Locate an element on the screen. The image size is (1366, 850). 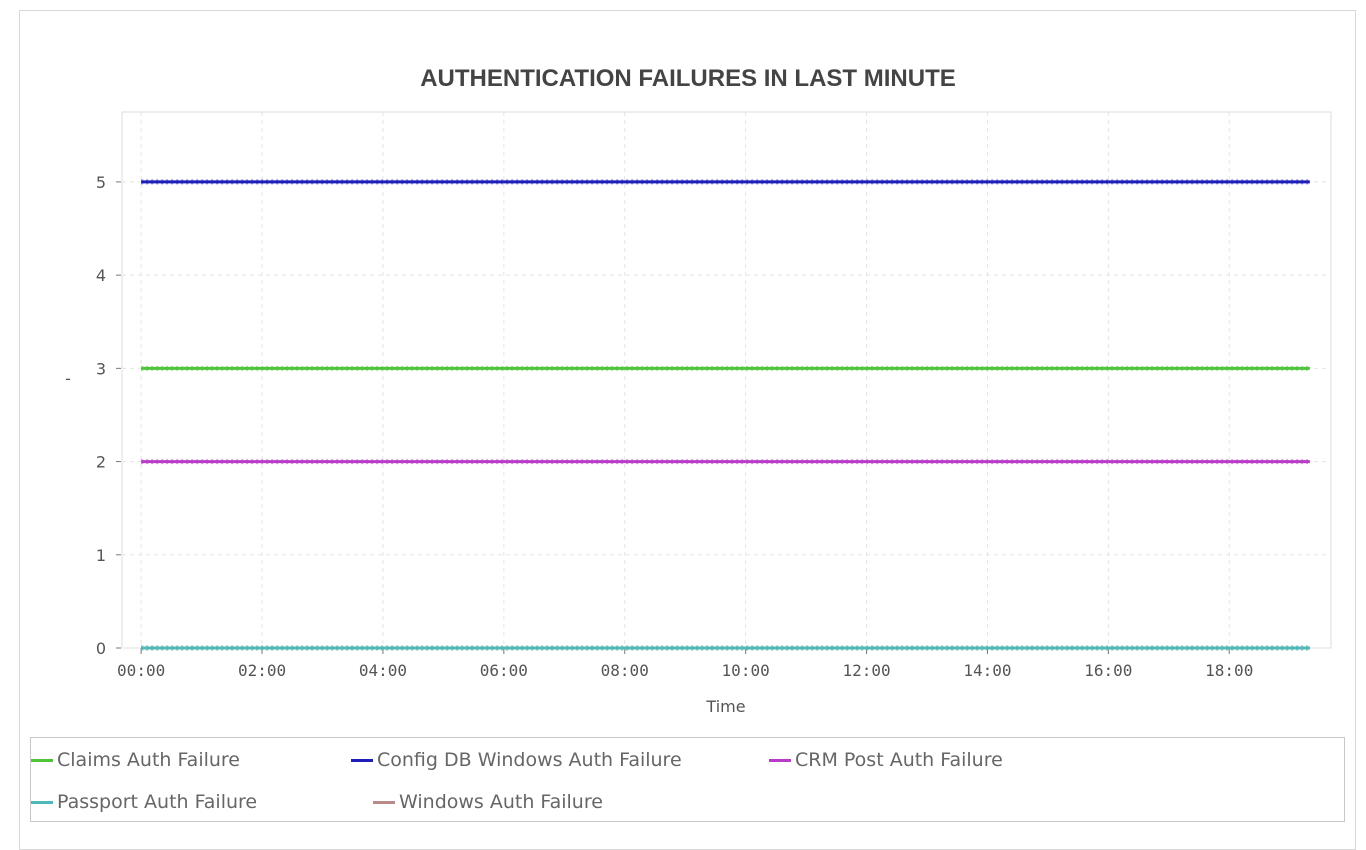
x-axis-label: Time is located at coordinates (725, 706).